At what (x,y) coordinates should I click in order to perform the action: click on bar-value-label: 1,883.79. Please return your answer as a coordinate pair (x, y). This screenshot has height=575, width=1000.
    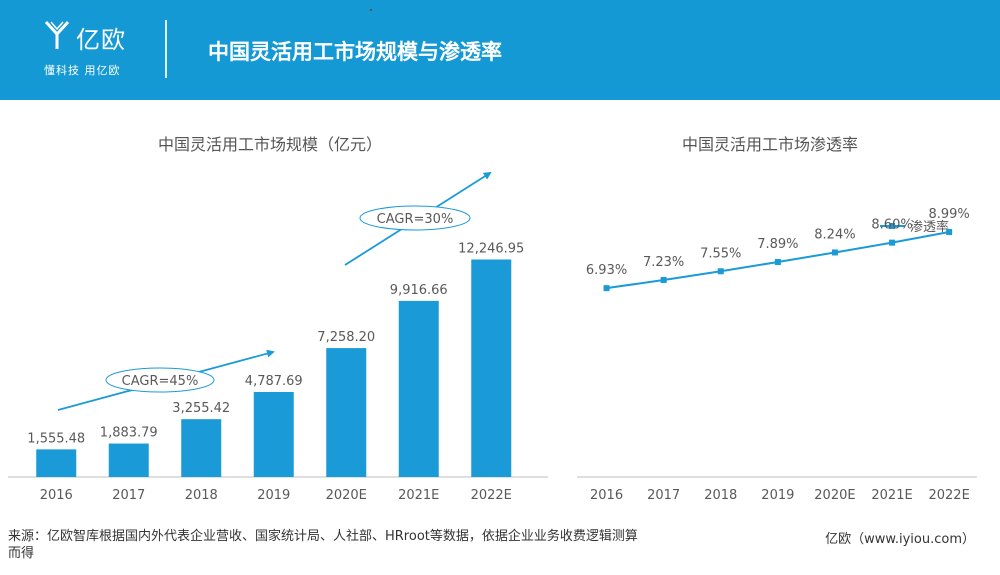
    Looking at the image, I should click on (129, 433).